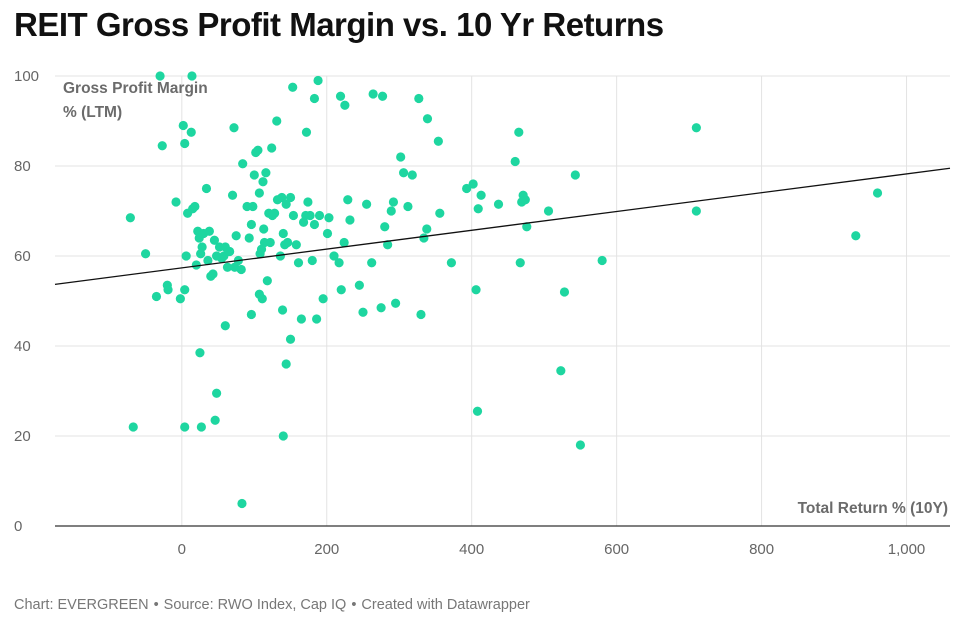  Describe the element at coordinates (22, 166) in the screenshot. I see `y-tick-label: 80` at that location.